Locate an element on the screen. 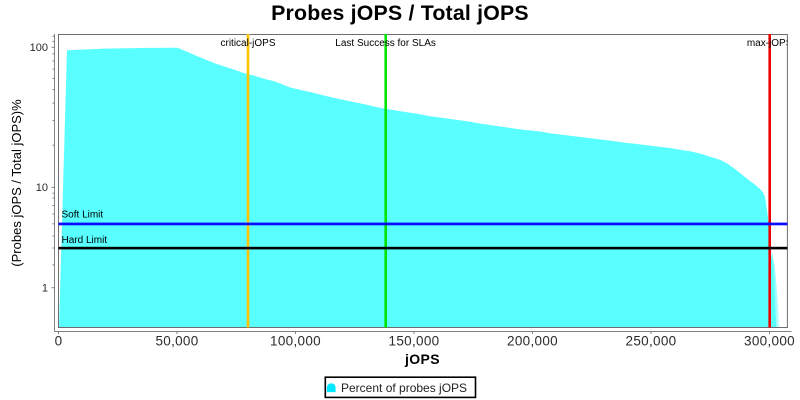  svg-text: Percent of probes jOPS is located at coordinates (404, 388).